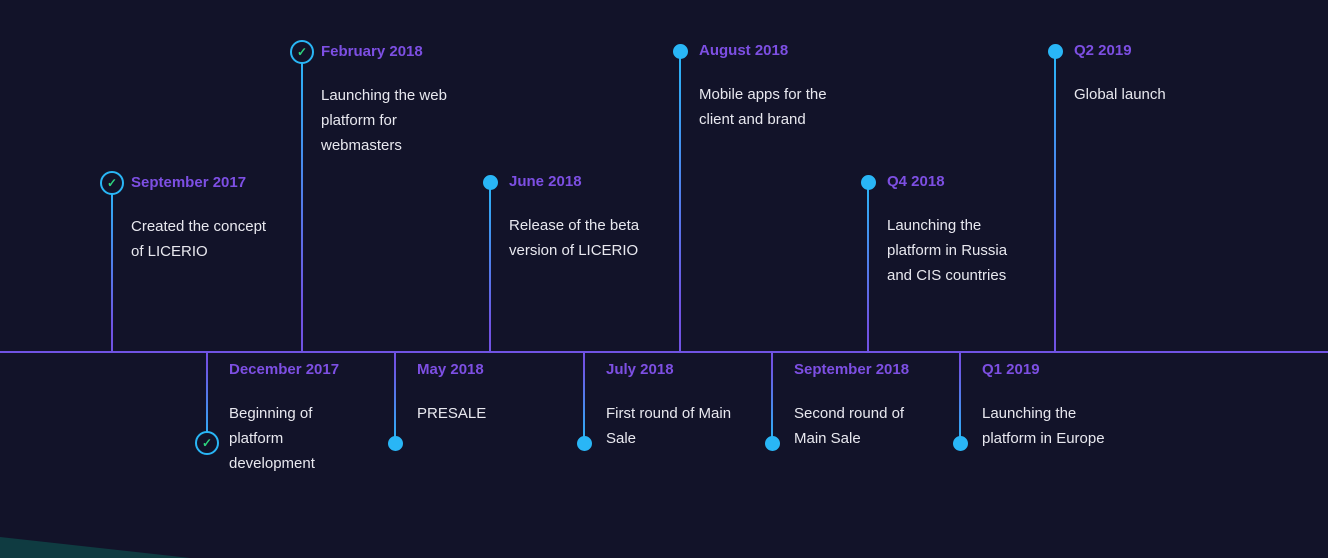 This screenshot has height=558, width=1328. I want to click on milestone-description: Second round of Main Sale, so click(849, 426).